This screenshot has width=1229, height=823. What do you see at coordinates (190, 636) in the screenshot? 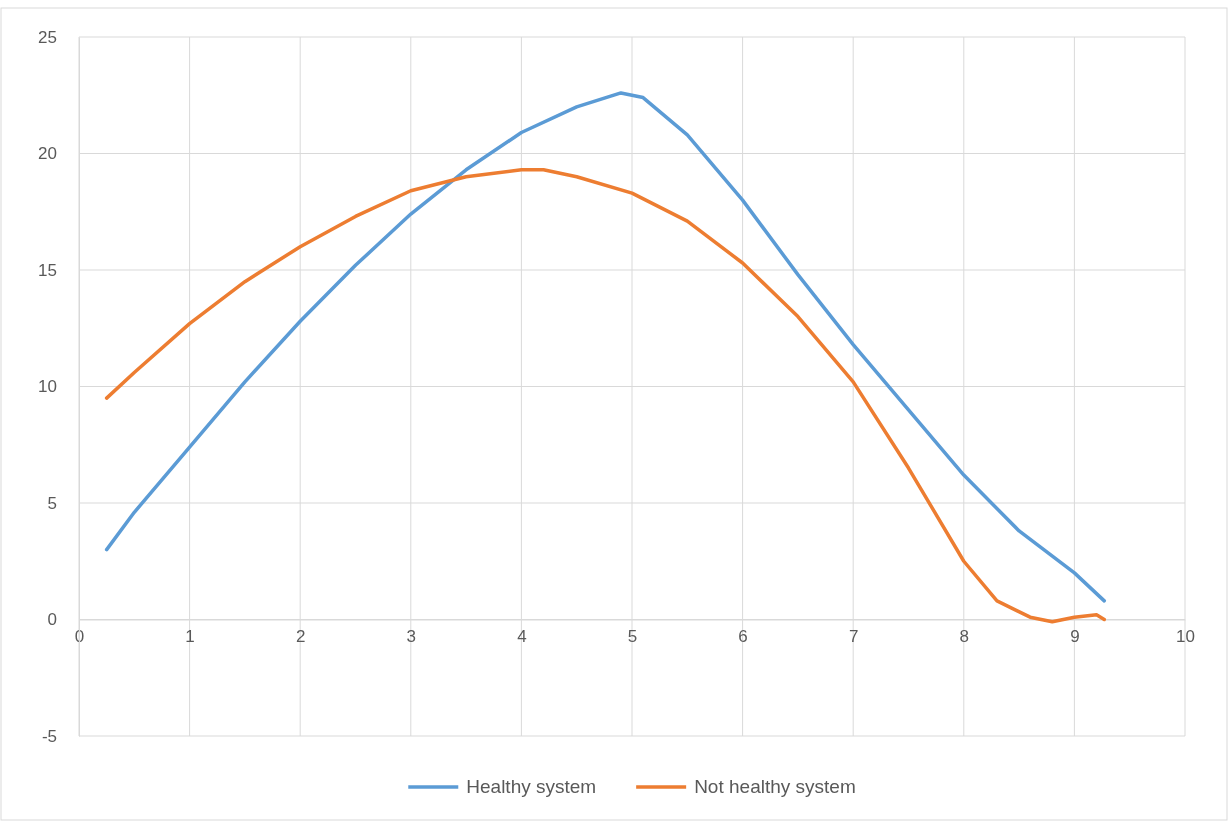
I see `x-tick-label: 1` at bounding box center [190, 636].